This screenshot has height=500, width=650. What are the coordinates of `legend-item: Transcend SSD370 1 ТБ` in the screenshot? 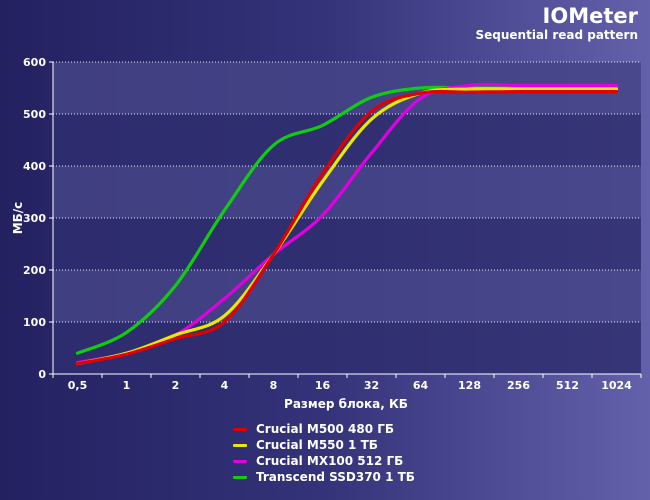 It's located at (324, 477).